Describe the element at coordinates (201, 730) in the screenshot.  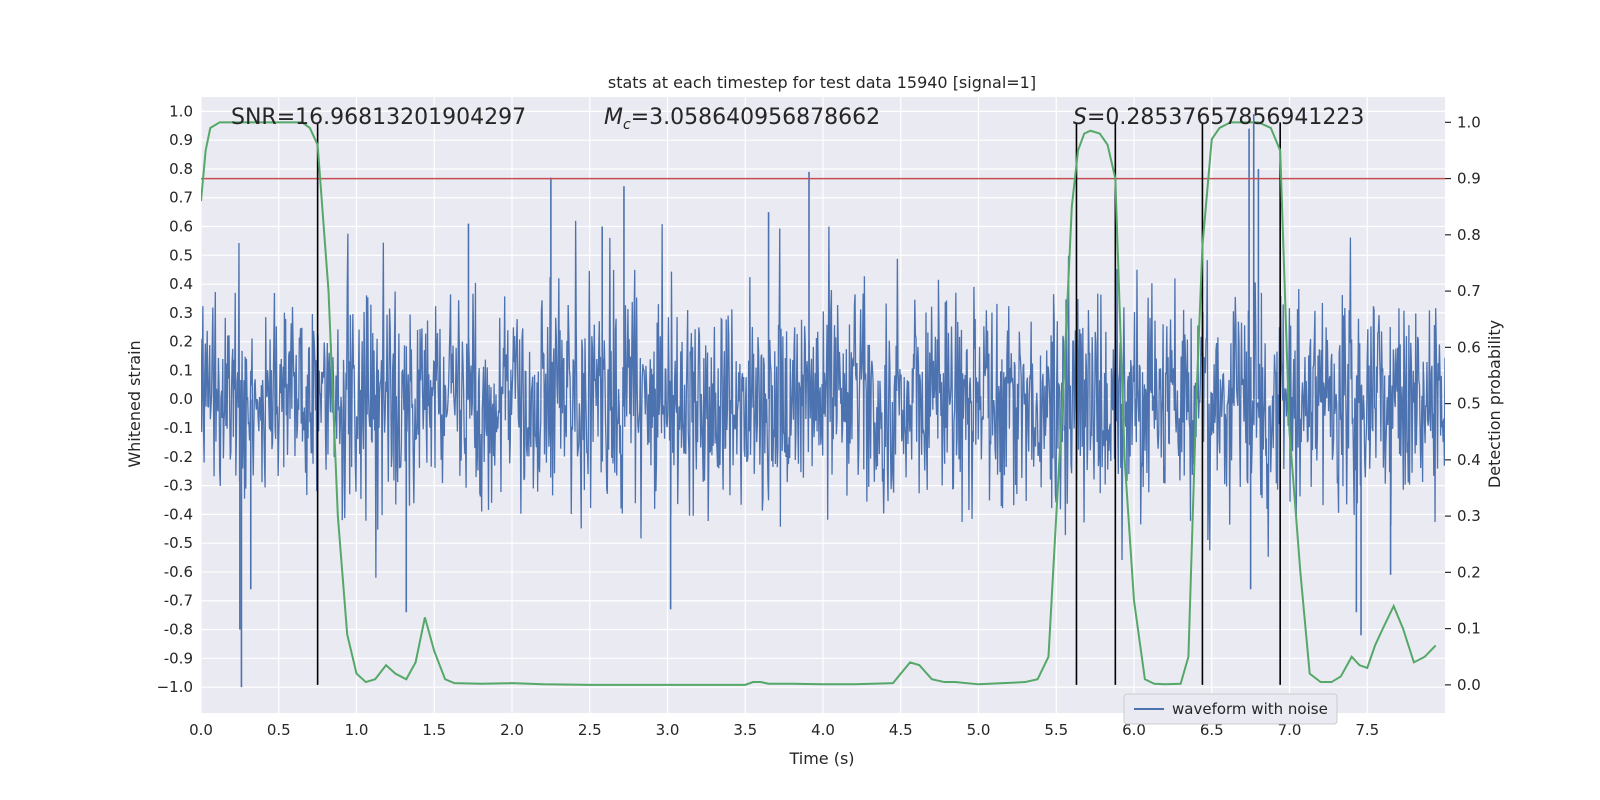
I see `x-tick-label: 0.0` at that location.